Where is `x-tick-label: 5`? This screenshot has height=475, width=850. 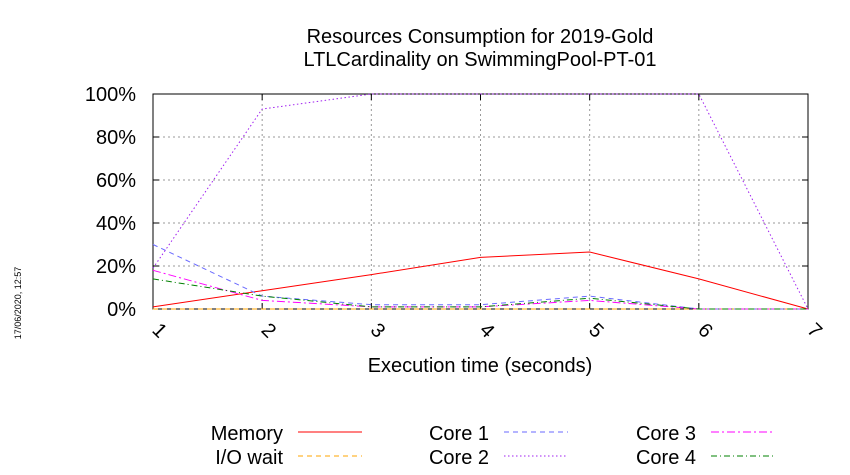
x-tick-label: 5 is located at coordinates (595, 330).